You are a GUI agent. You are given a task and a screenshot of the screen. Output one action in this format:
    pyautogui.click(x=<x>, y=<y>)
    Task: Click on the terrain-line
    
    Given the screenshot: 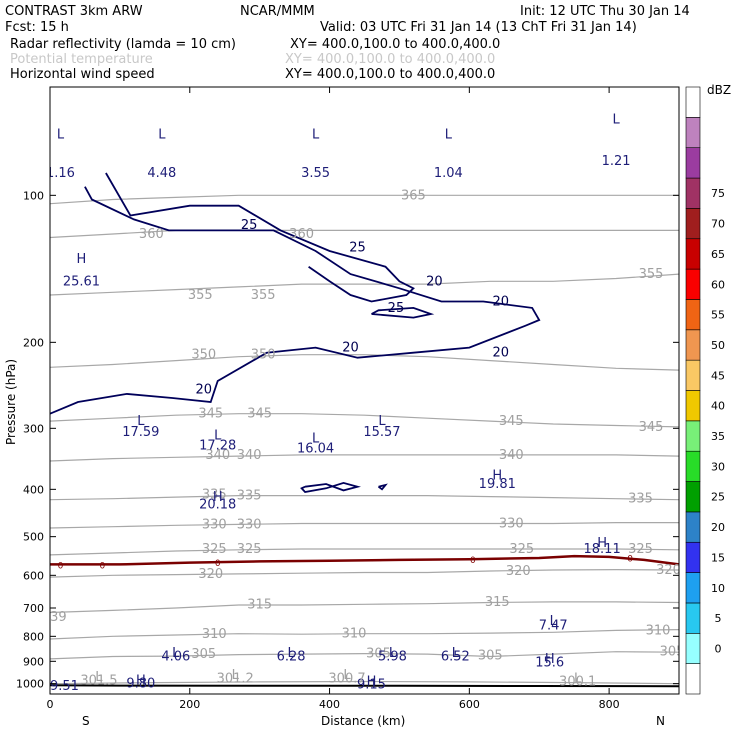 What is the action you would take?
    pyautogui.click(x=364, y=686)
    